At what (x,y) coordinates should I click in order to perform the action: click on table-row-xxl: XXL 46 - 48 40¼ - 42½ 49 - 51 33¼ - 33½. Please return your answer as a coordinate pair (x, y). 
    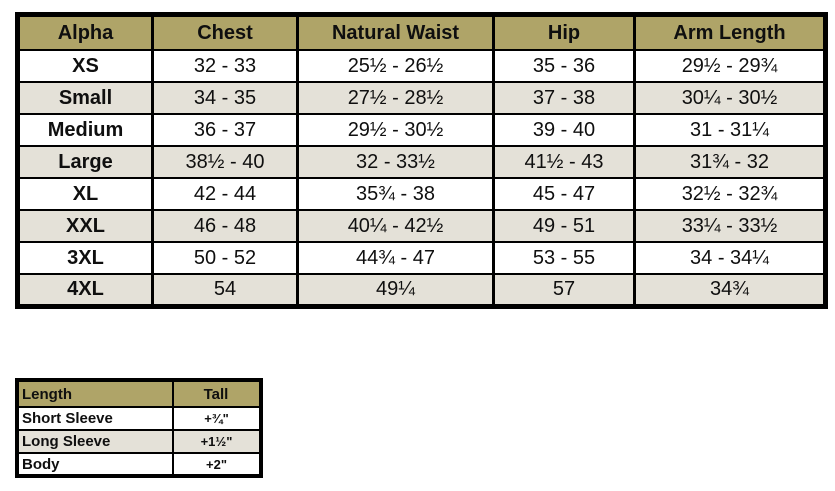
    Looking at the image, I should click on (421, 226).